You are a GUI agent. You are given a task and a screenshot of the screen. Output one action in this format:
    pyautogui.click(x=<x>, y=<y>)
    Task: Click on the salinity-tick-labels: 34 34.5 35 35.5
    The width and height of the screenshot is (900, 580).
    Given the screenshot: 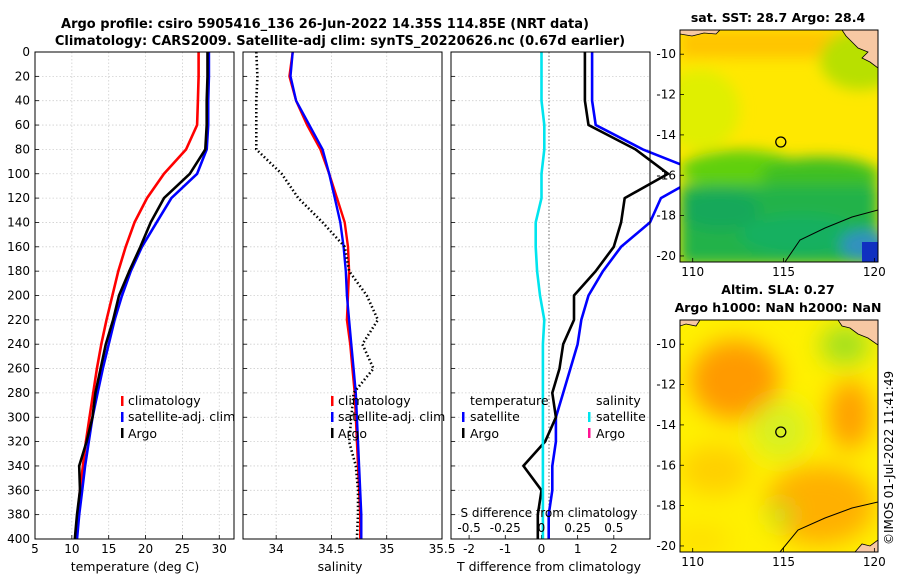 What is the action you would take?
    pyautogui.click(x=362, y=549)
    